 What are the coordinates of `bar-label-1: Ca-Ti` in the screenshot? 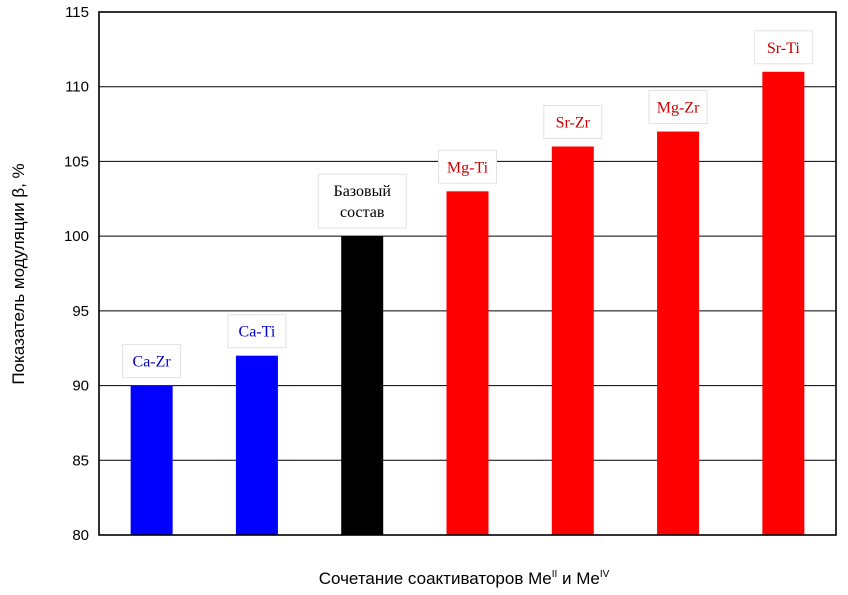 It's located at (257, 332).